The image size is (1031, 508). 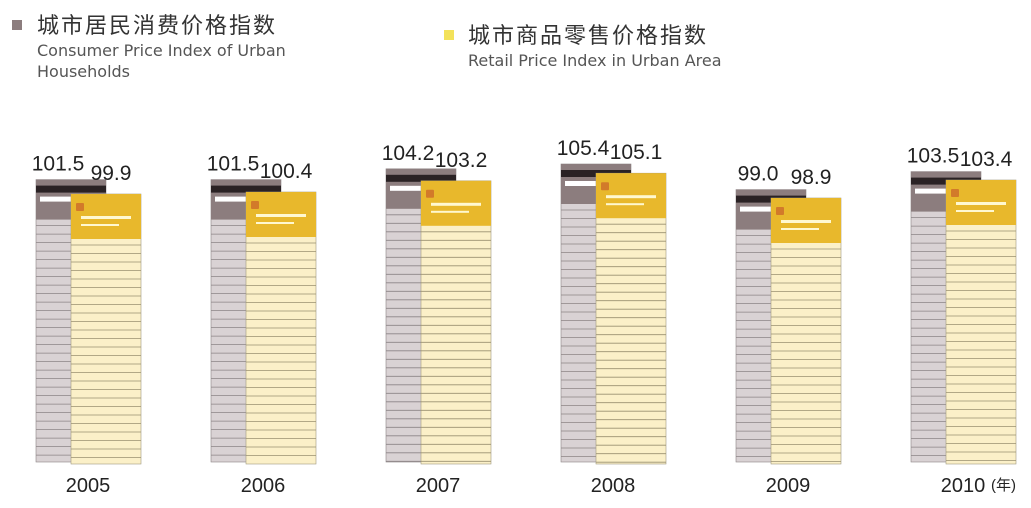 What do you see at coordinates (157, 26) in the screenshot?
I see `legend-label: 城市居民消费价格指数` at bounding box center [157, 26].